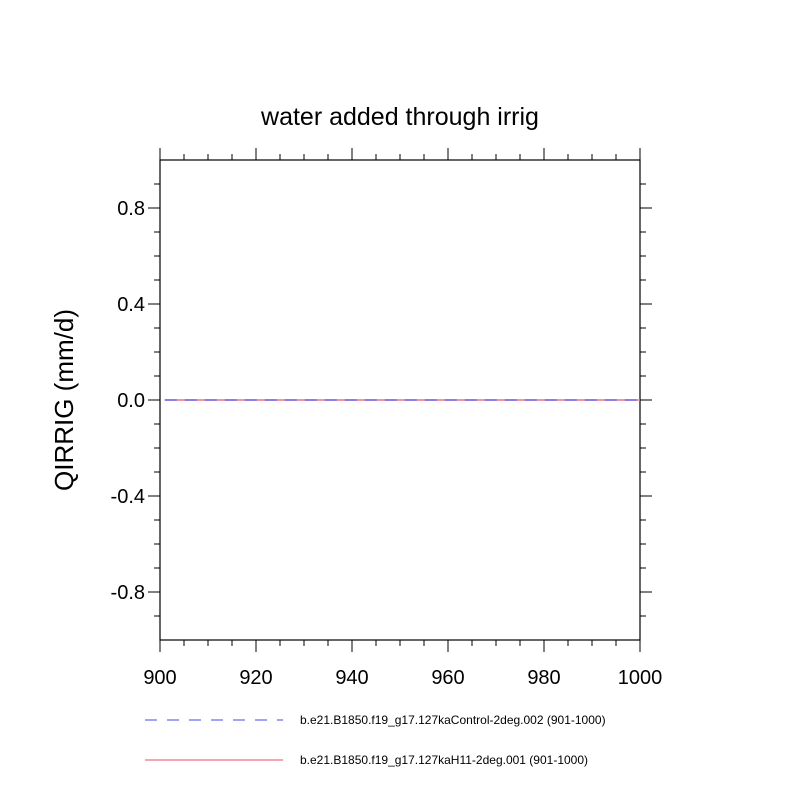 This screenshot has height=800, width=800. I want to click on y-tick-label: -0.8, so click(128, 593).